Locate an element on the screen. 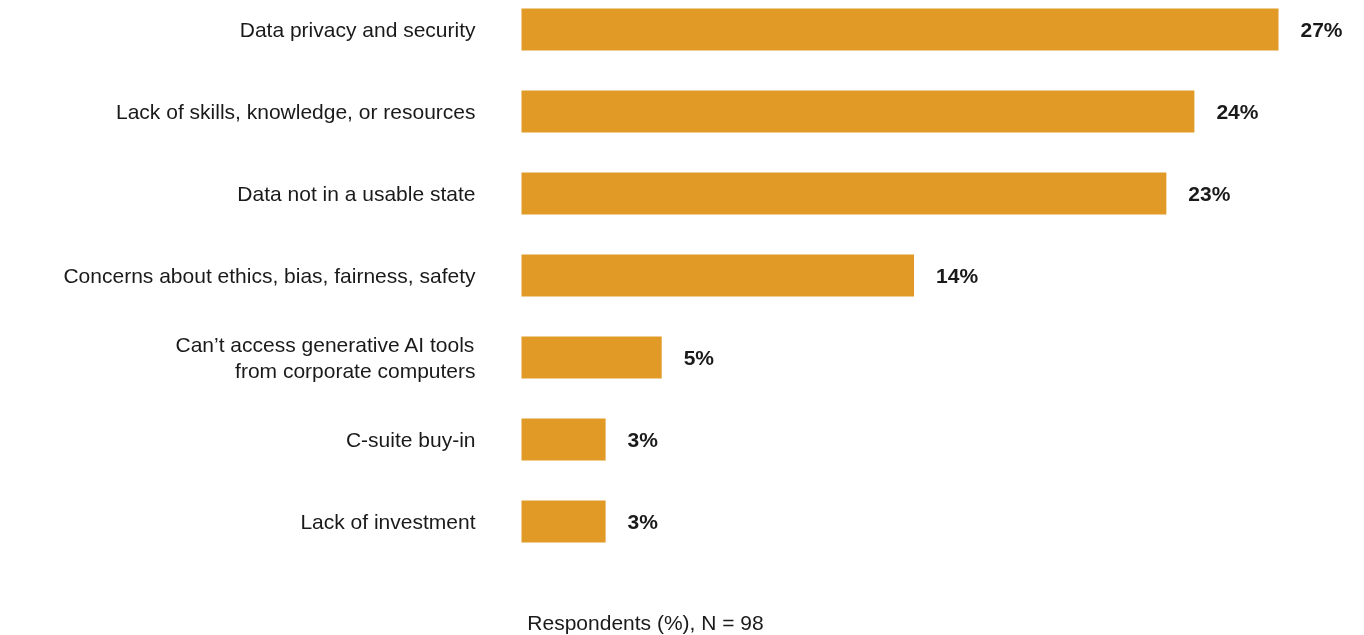 The width and height of the screenshot is (1364, 635). data-label: 23% is located at coordinates (1209, 193).